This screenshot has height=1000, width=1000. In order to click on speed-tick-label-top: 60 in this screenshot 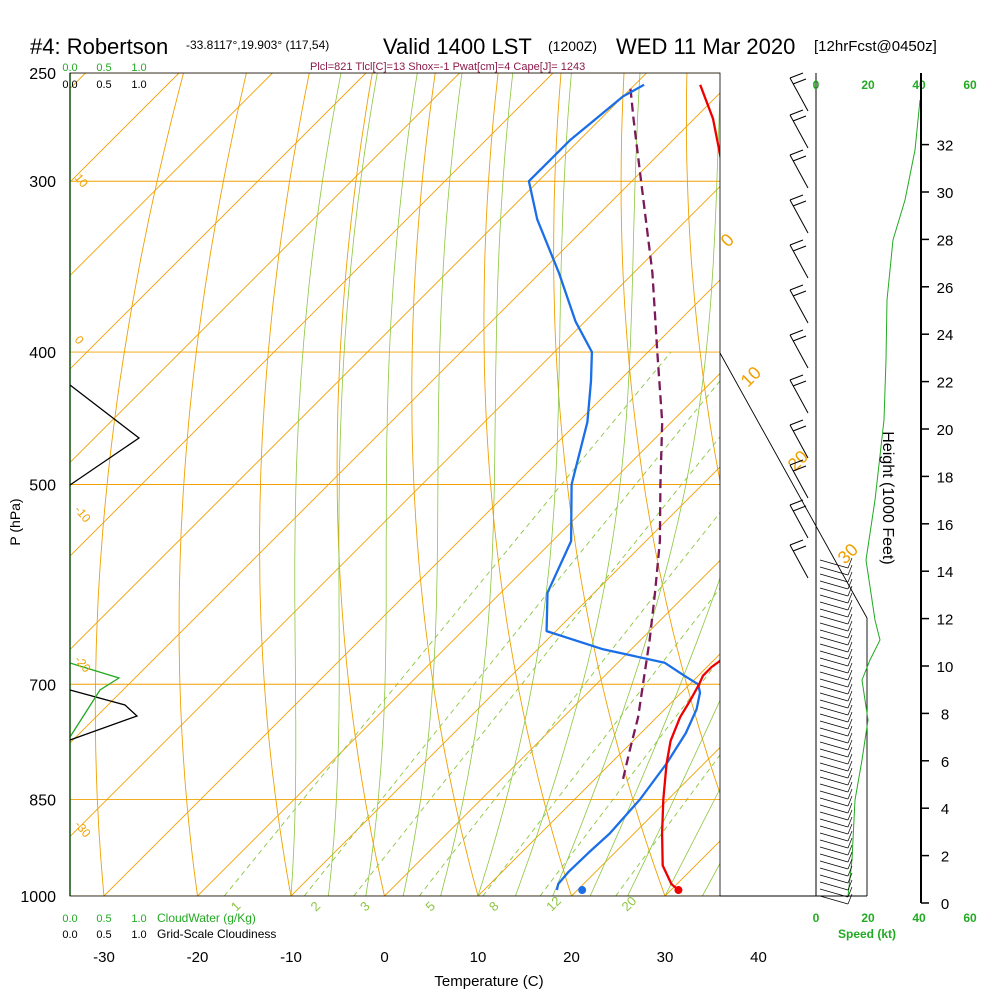, I will do `click(970, 85)`.